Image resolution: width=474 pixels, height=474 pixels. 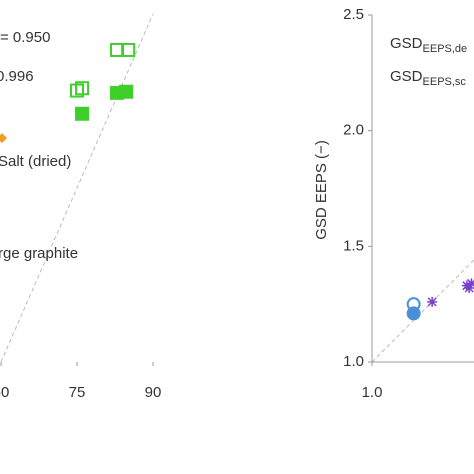 I want to click on annotation: Salt (dried), so click(x=35, y=161).